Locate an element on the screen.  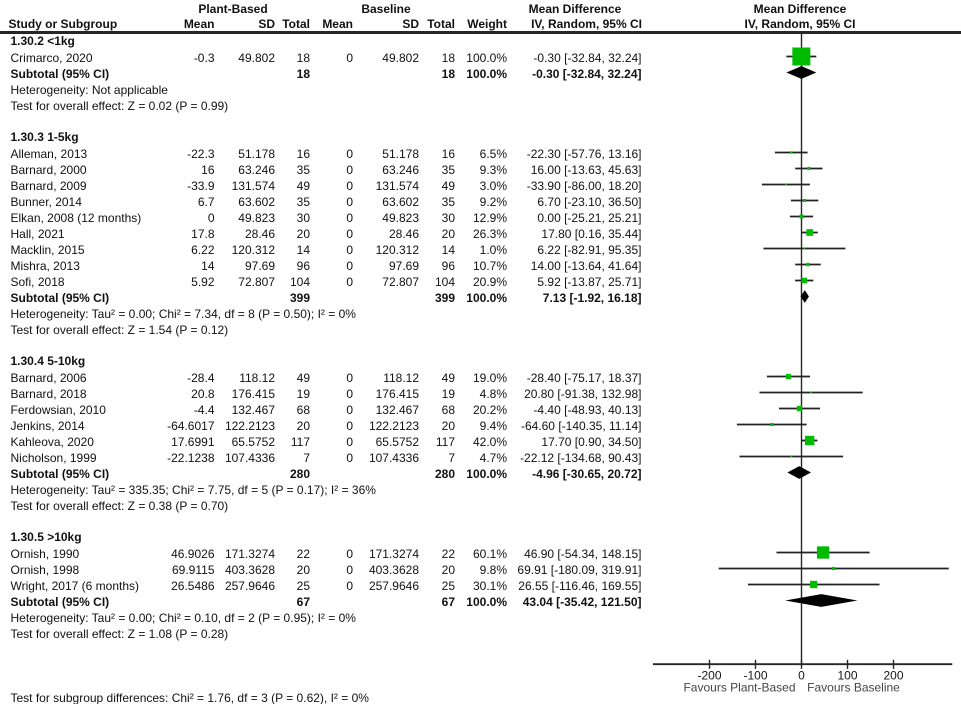
svg-text: 200 is located at coordinates (893, 676).